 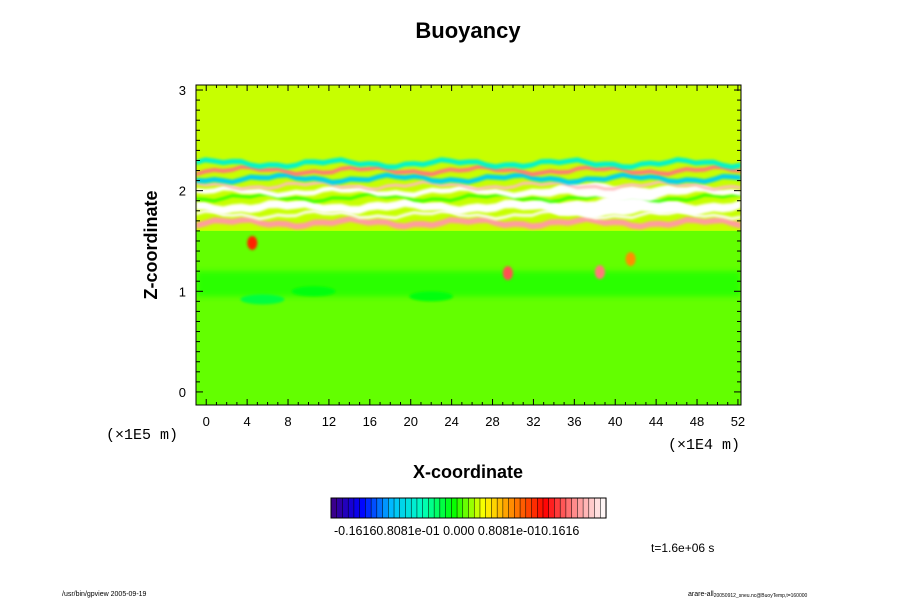 I want to click on x-tick-label: 20, so click(x=410, y=421).